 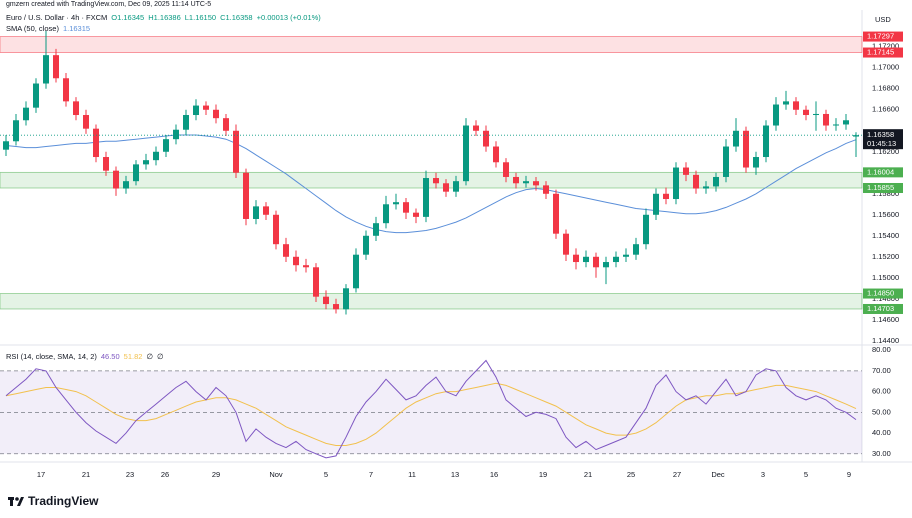 What do you see at coordinates (56, 17) in the screenshot?
I see `symbol-title: Euro / U.S. Dollar · 4h · FXCM` at bounding box center [56, 17].